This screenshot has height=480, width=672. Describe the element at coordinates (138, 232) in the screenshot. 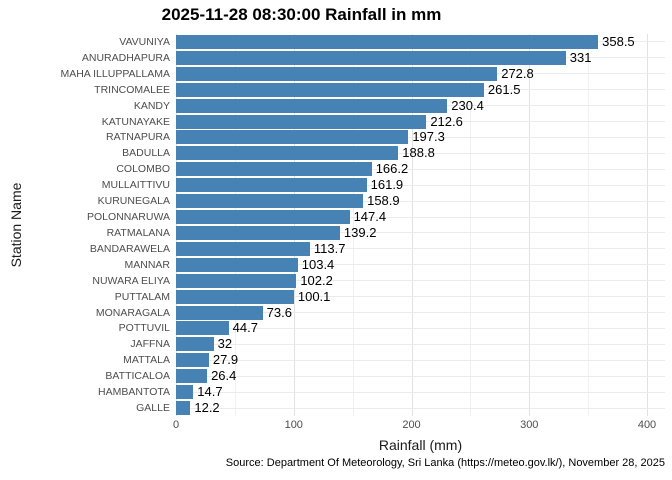

I see `station-label-ratmalana: RATMALANA` at that location.